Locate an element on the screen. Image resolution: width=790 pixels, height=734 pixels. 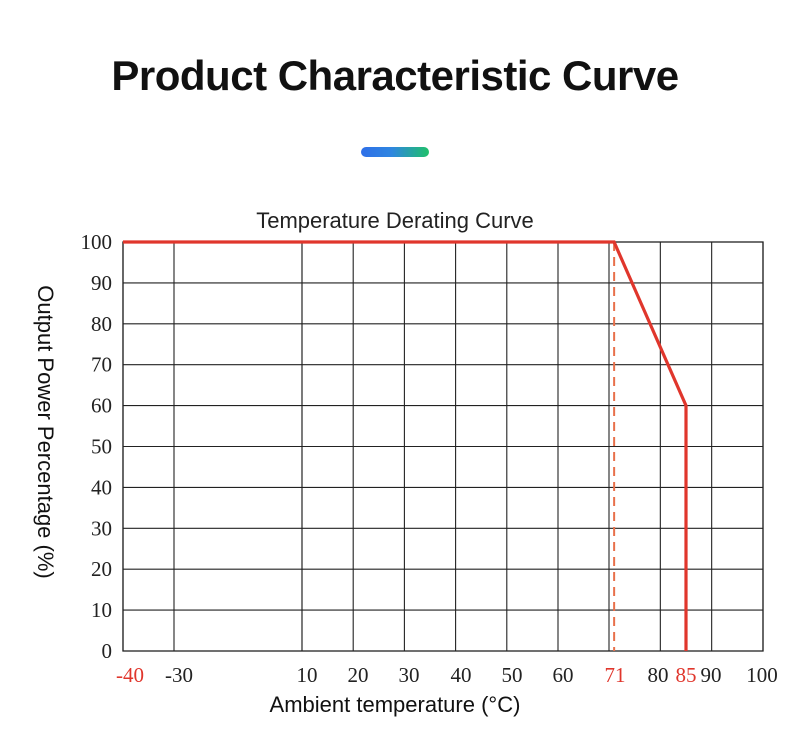
y-tick-label: 100 is located at coordinates (97, 242).